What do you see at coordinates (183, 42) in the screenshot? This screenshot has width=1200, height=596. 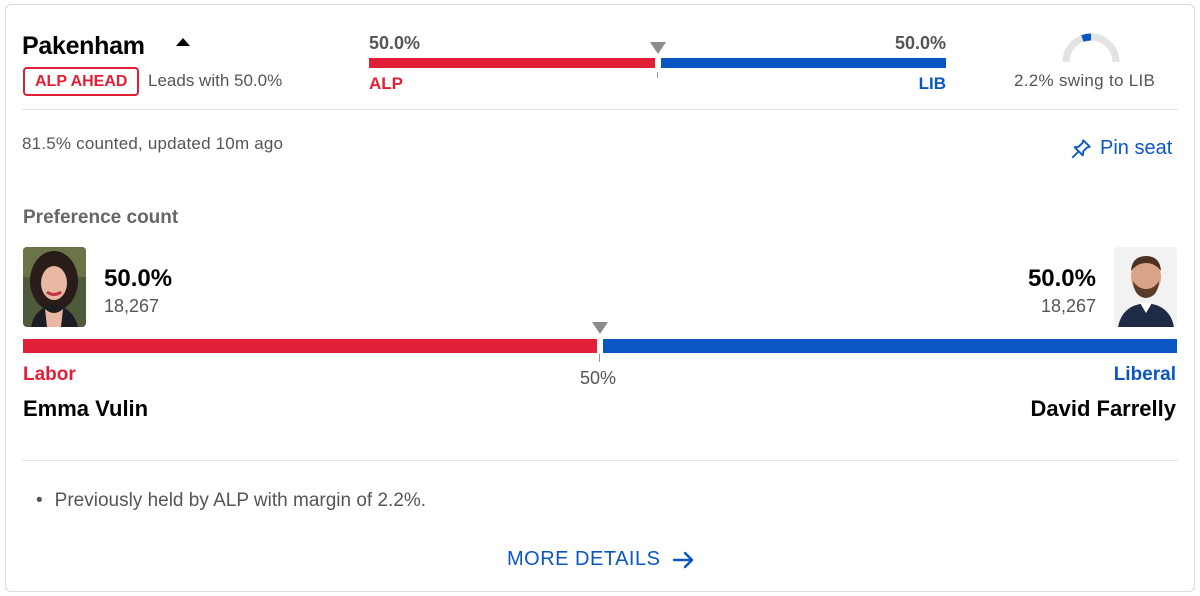 I see `caret-up-icon` at bounding box center [183, 42].